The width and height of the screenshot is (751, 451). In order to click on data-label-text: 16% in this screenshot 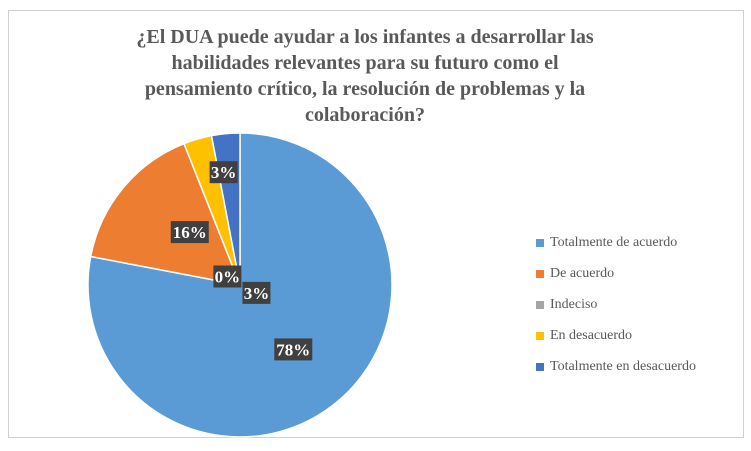, I will do `click(190, 232)`.